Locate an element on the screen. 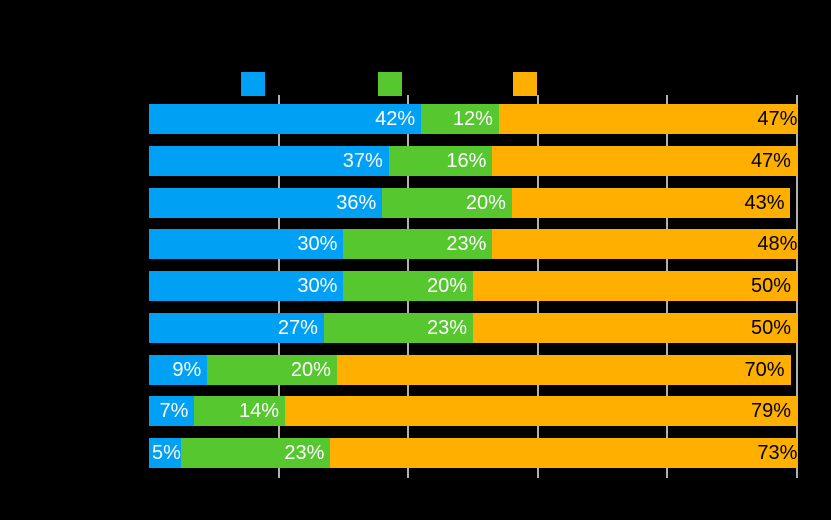 This screenshot has height=520, width=831. bar-segment-orange: 79% is located at coordinates (541, 411).